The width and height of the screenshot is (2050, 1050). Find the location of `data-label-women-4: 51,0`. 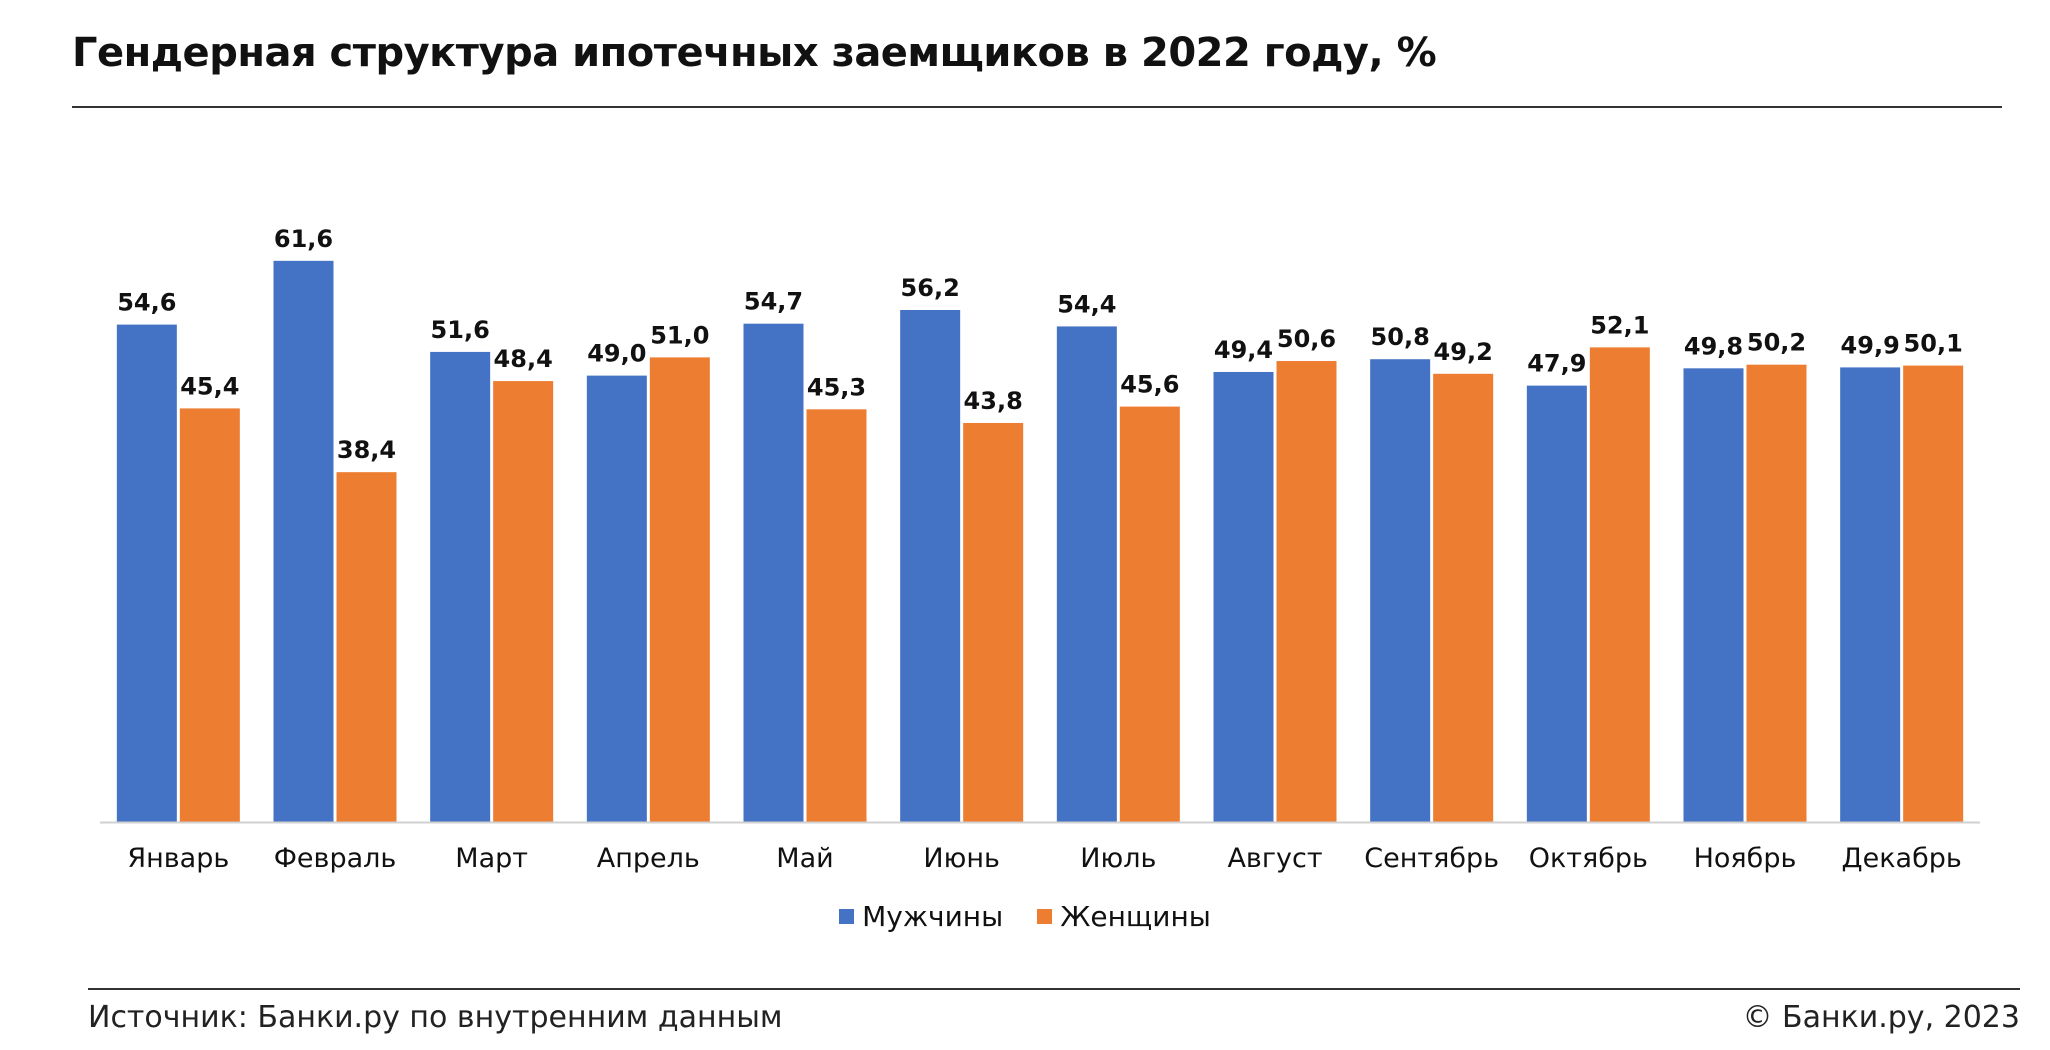

data-label-women-4: 51,0 is located at coordinates (679, 335).